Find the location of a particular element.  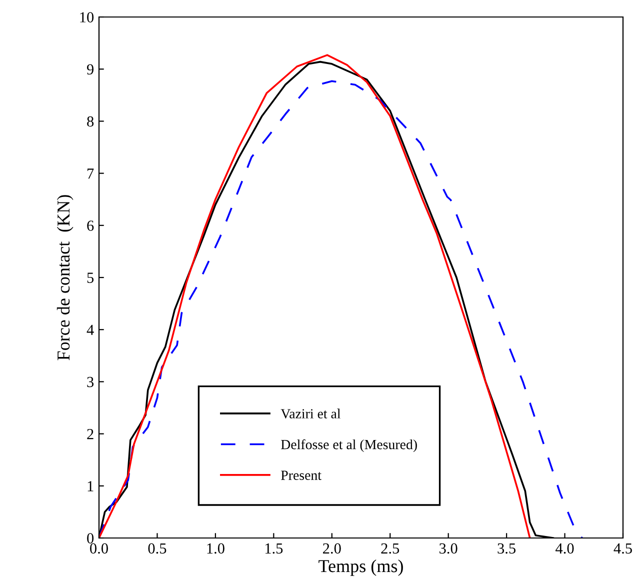

y-tick-label: 8 is located at coordinates (90, 121).